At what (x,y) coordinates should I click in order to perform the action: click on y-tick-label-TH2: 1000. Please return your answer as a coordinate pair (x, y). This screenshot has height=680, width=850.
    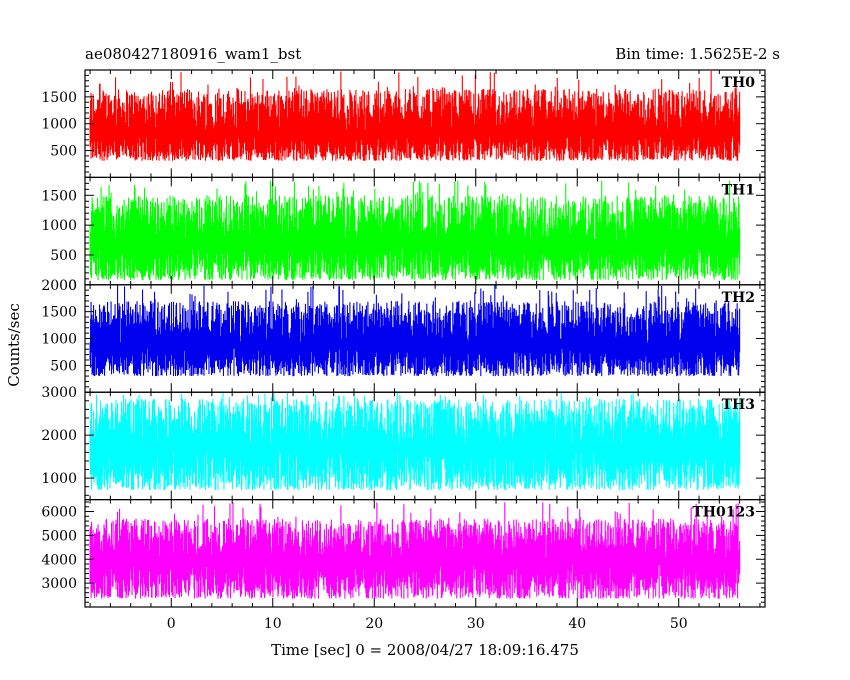
    Looking at the image, I should click on (59, 340).